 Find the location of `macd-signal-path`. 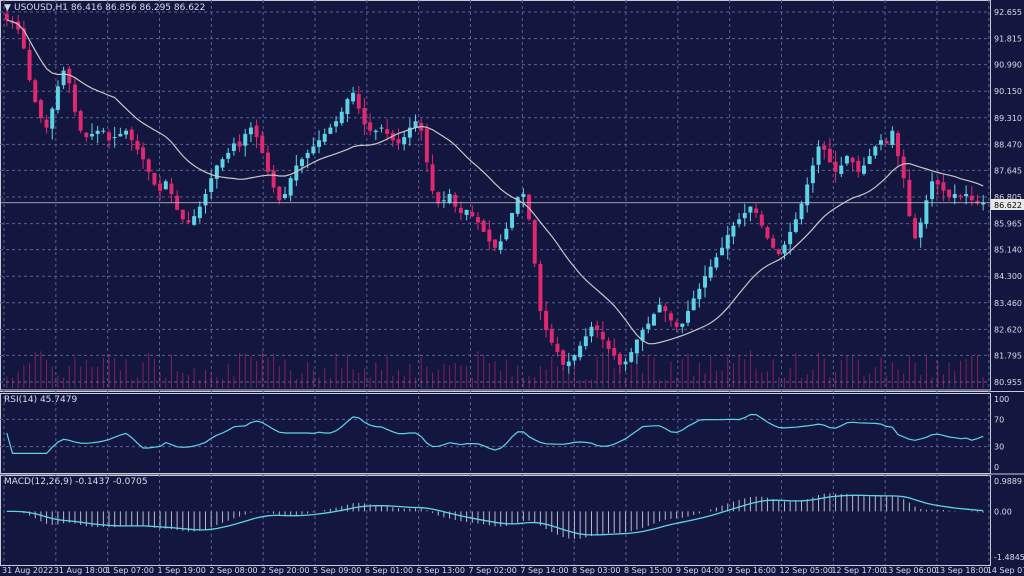

macd-signal-path is located at coordinates (495, 515).